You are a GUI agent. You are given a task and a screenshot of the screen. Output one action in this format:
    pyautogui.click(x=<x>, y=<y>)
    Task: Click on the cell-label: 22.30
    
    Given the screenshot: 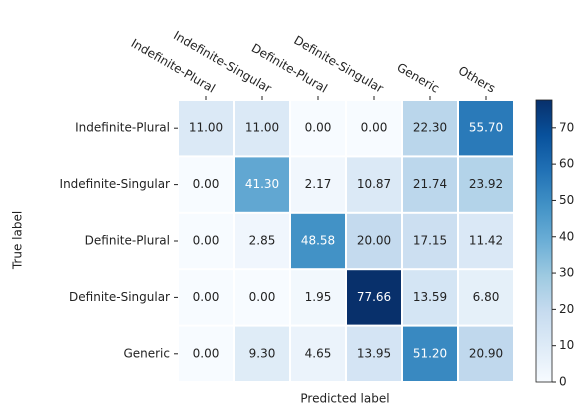 What is the action you would take?
    pyautogui.click(x=430, y=128)
    